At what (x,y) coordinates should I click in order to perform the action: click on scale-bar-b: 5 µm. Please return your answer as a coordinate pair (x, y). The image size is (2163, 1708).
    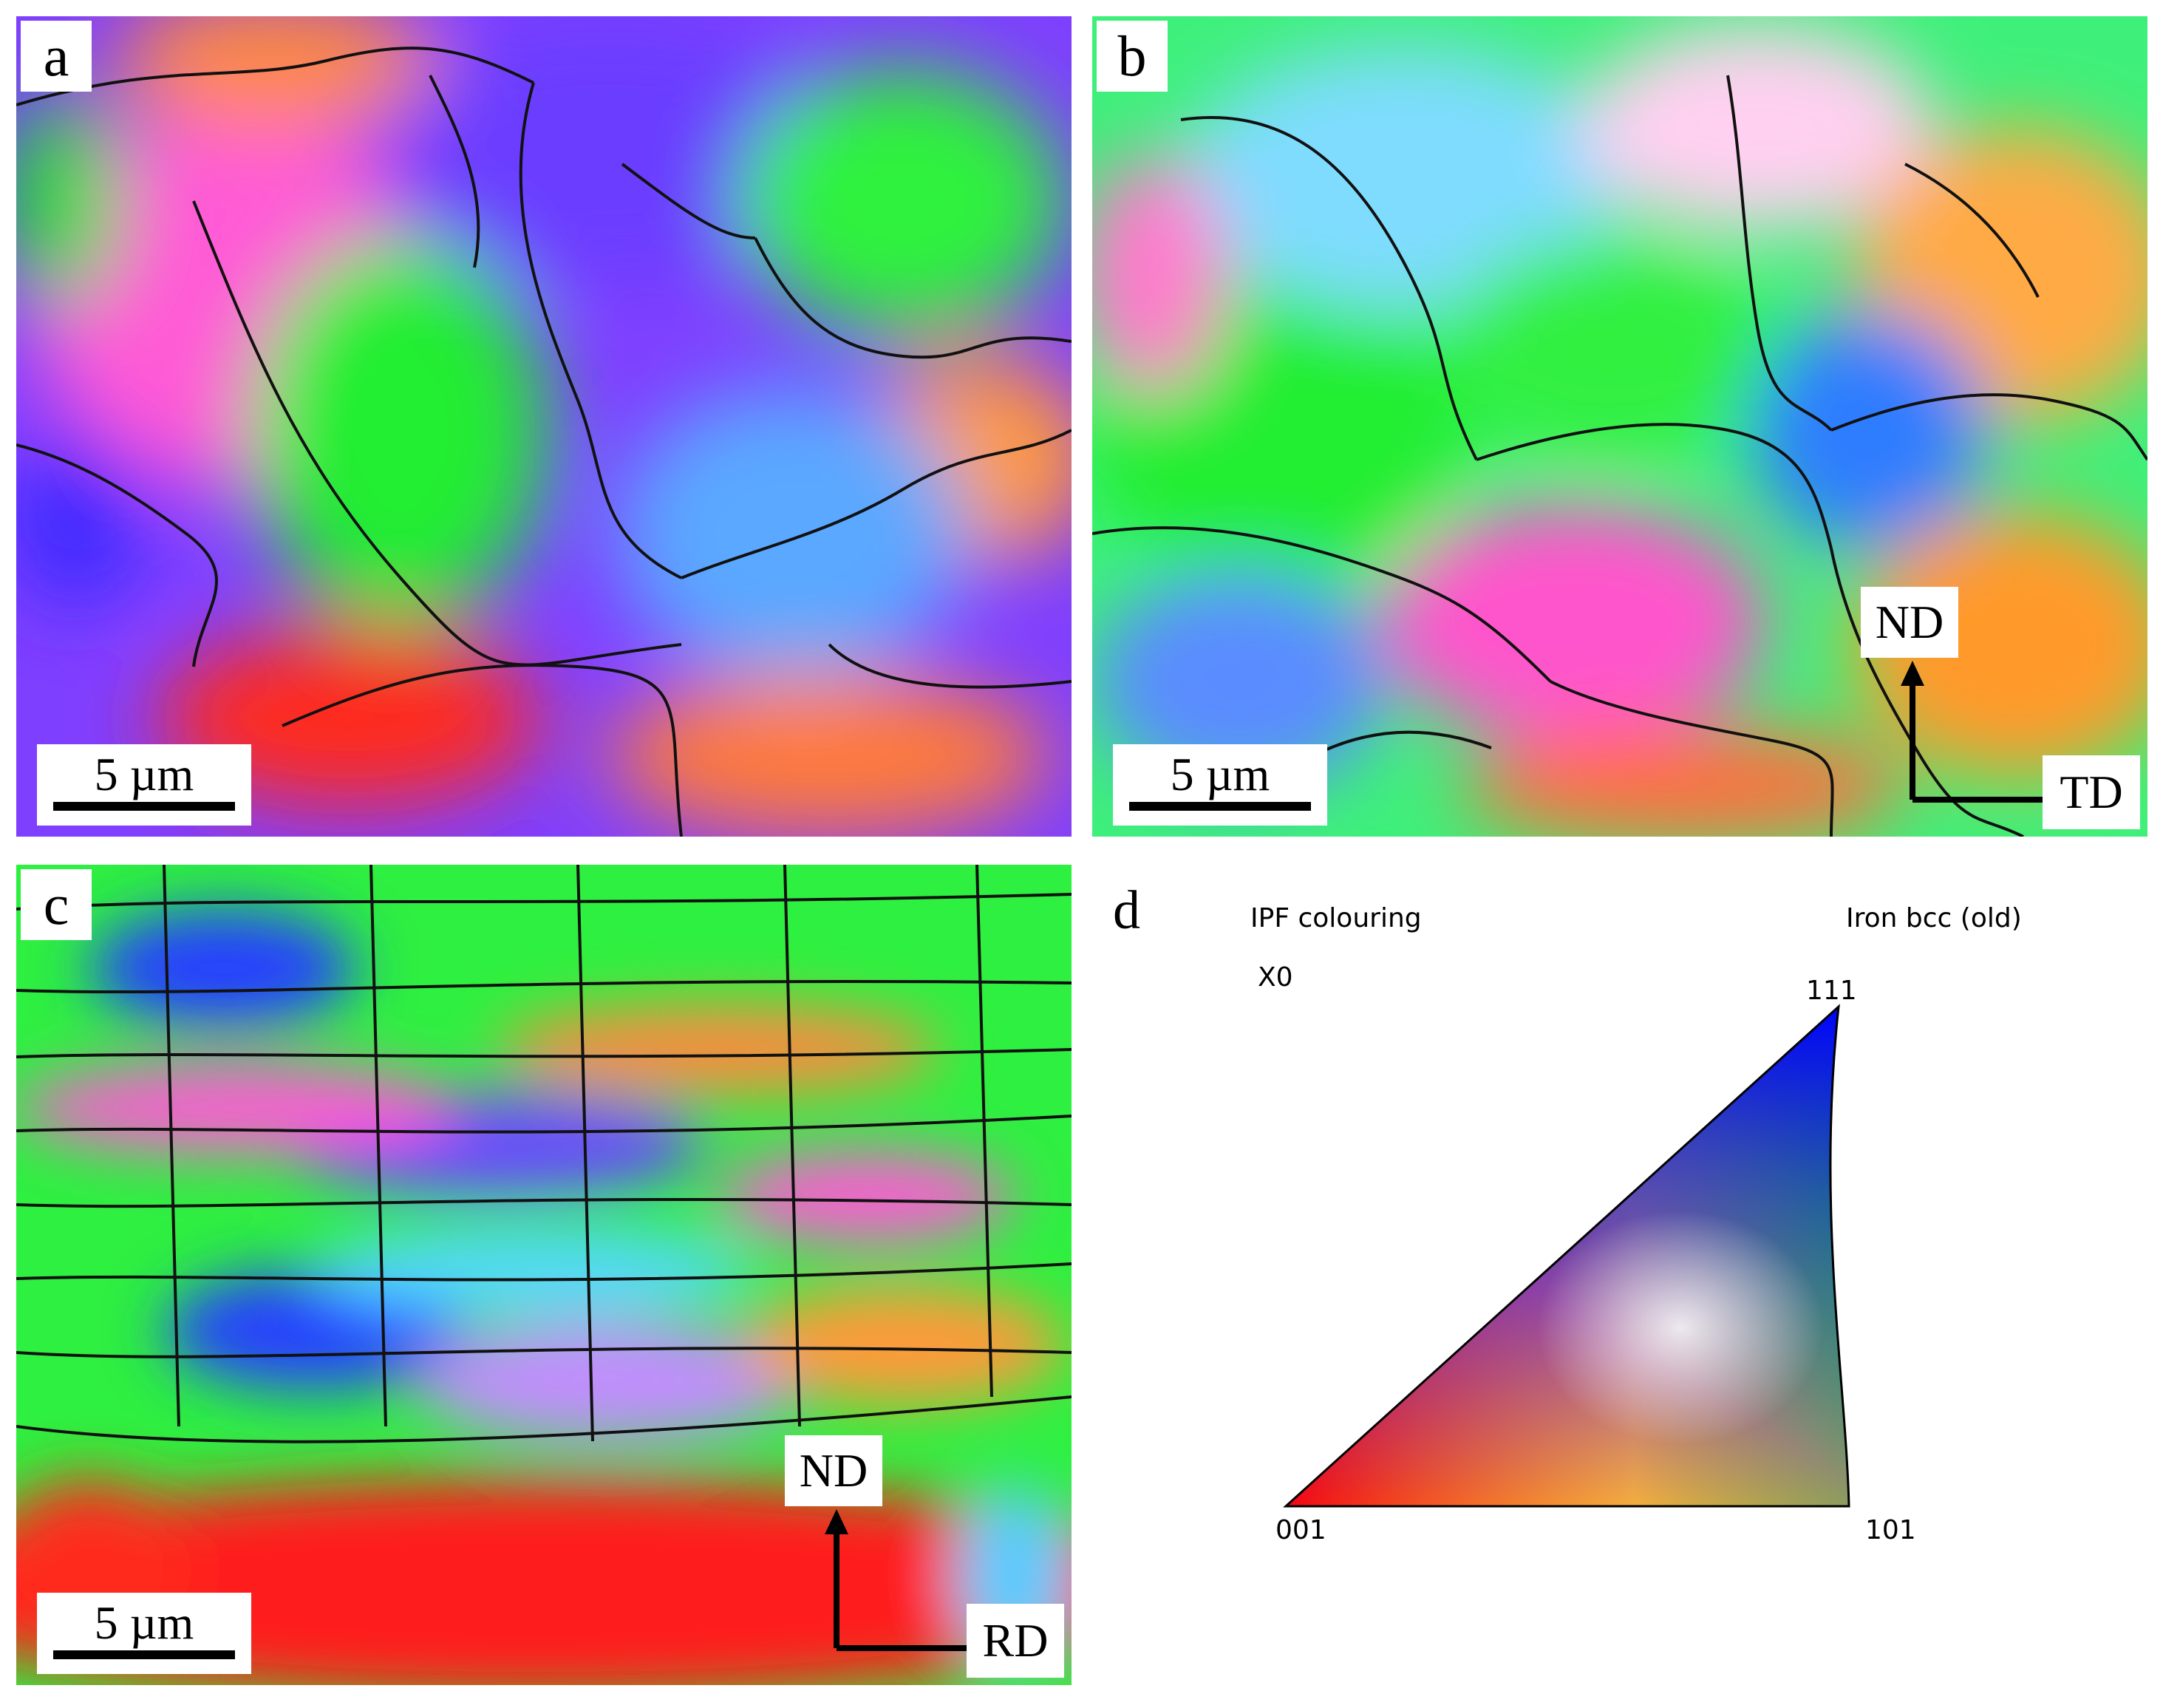
    Looking at the image, I should click on (1220, 785).